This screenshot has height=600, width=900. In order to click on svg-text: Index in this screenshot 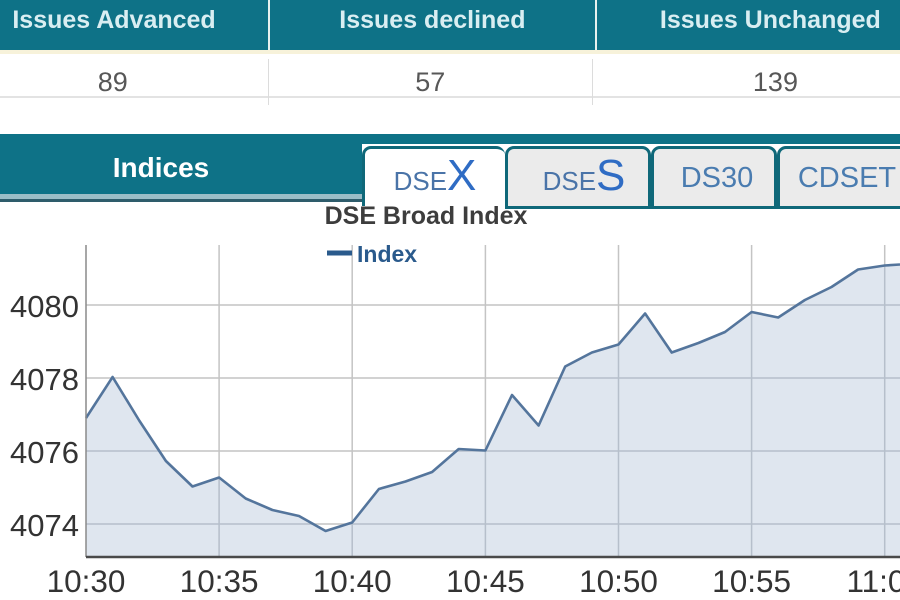, I will do `click(387, 254)`.